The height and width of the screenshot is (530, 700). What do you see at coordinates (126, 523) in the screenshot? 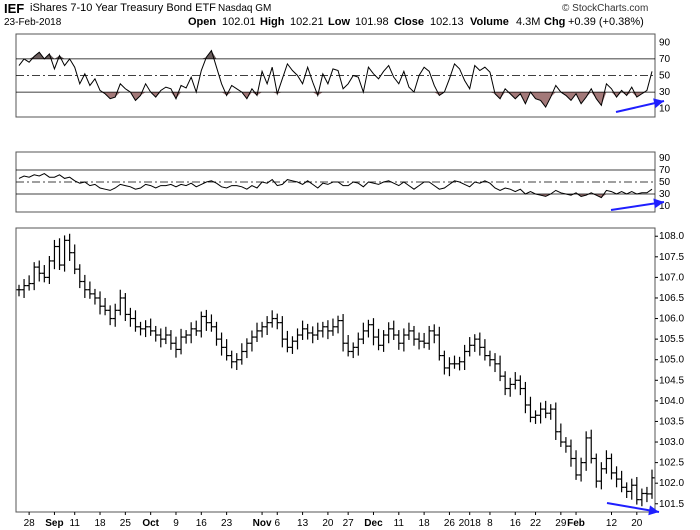
I see `x-tick-label: 25` at bounding box center [126, 523].